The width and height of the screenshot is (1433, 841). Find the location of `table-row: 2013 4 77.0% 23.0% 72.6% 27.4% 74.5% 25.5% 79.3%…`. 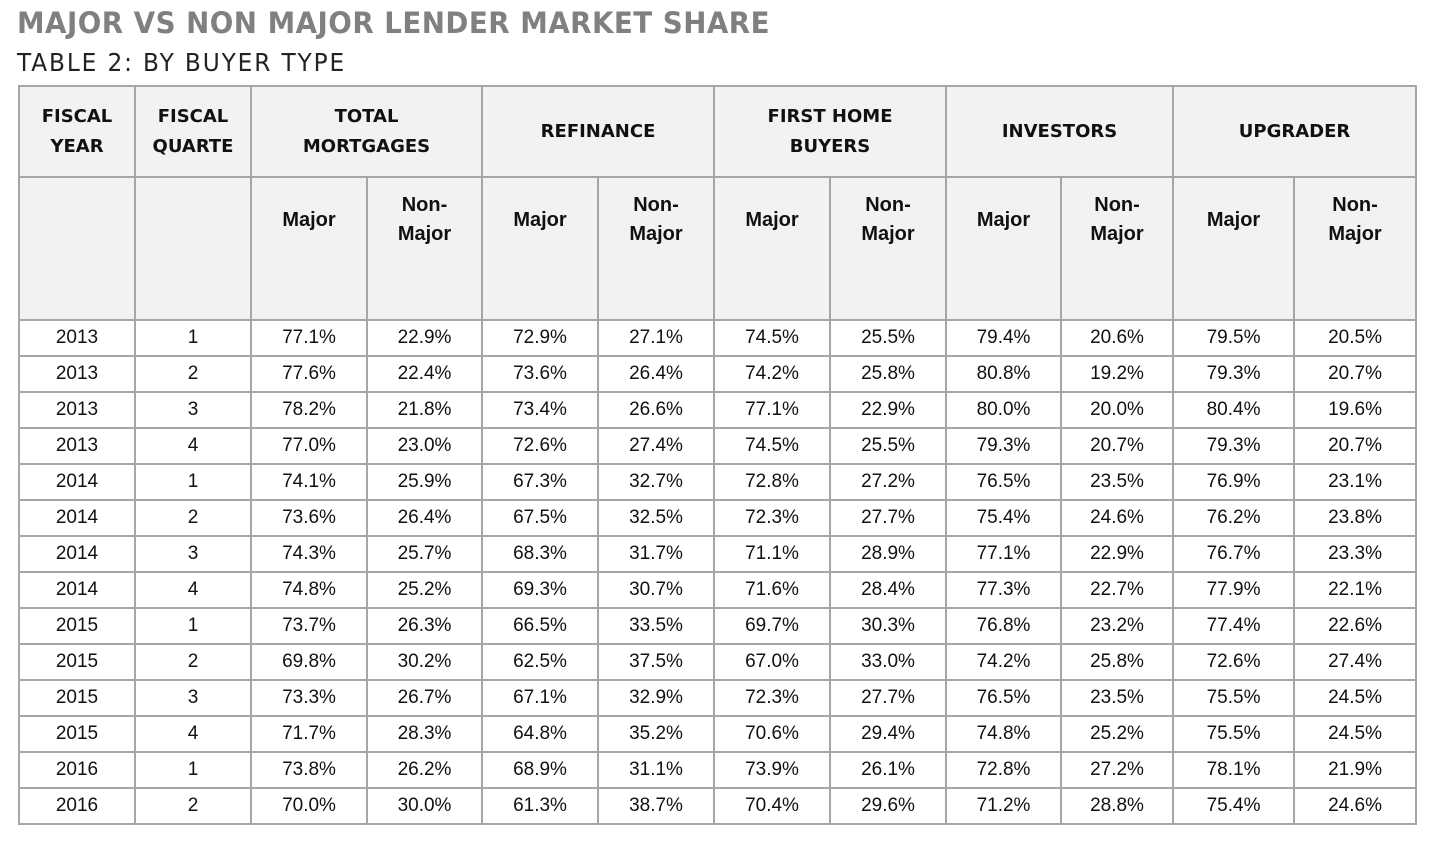

table-row: 2013 4 77.0% 23.0% 72.6% 27.4% 74.5% 25.5% 79.3%… is located at coordinates (718, 446).